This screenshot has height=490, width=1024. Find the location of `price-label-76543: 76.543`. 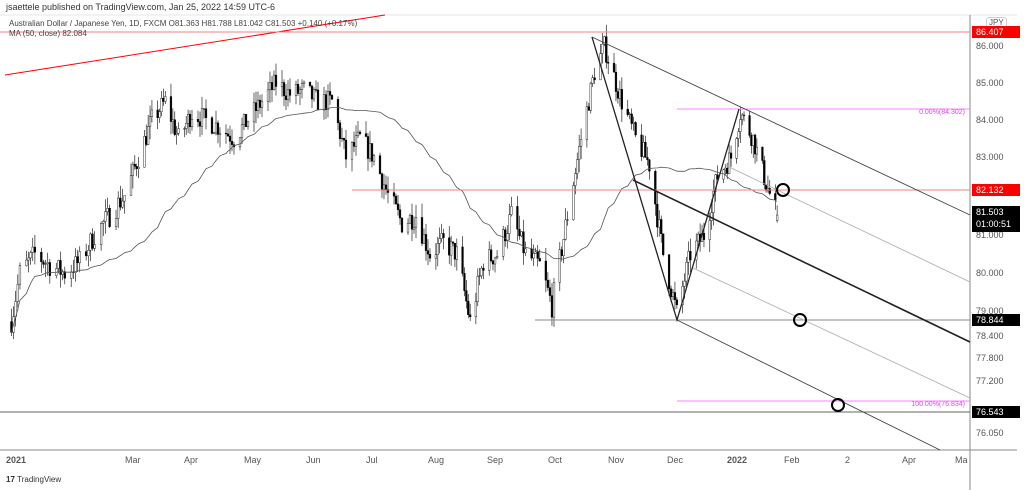

price-label-76543: 76.543 is located at coordinates (996, 412).